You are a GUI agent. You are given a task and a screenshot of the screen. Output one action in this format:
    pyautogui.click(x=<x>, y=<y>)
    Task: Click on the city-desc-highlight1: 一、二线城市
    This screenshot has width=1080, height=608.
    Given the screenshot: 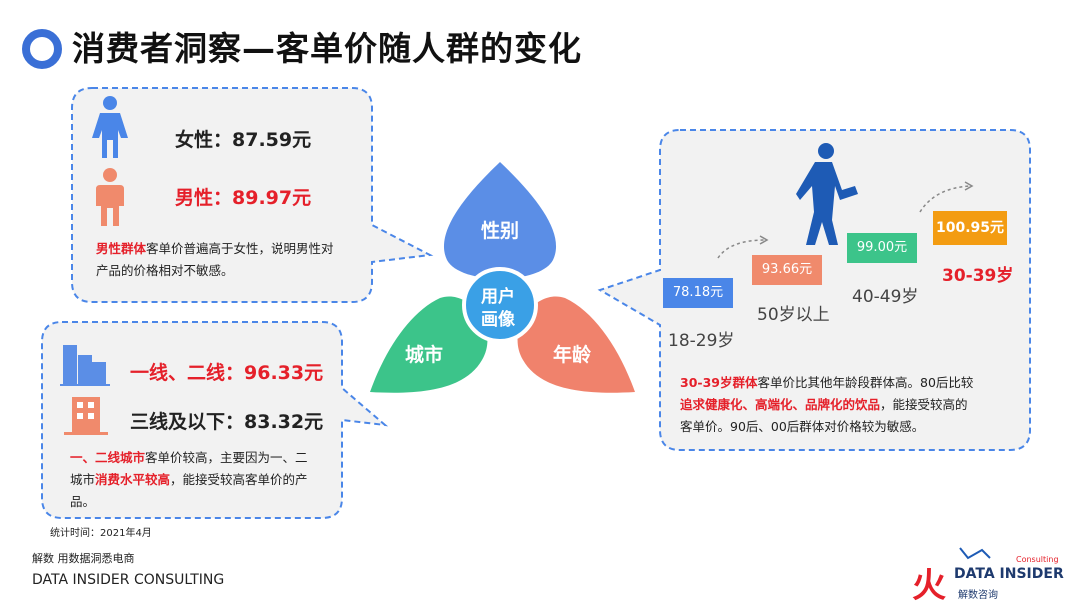 What is the action you would take?
    pyautogui.click(x=108, y=457)
    